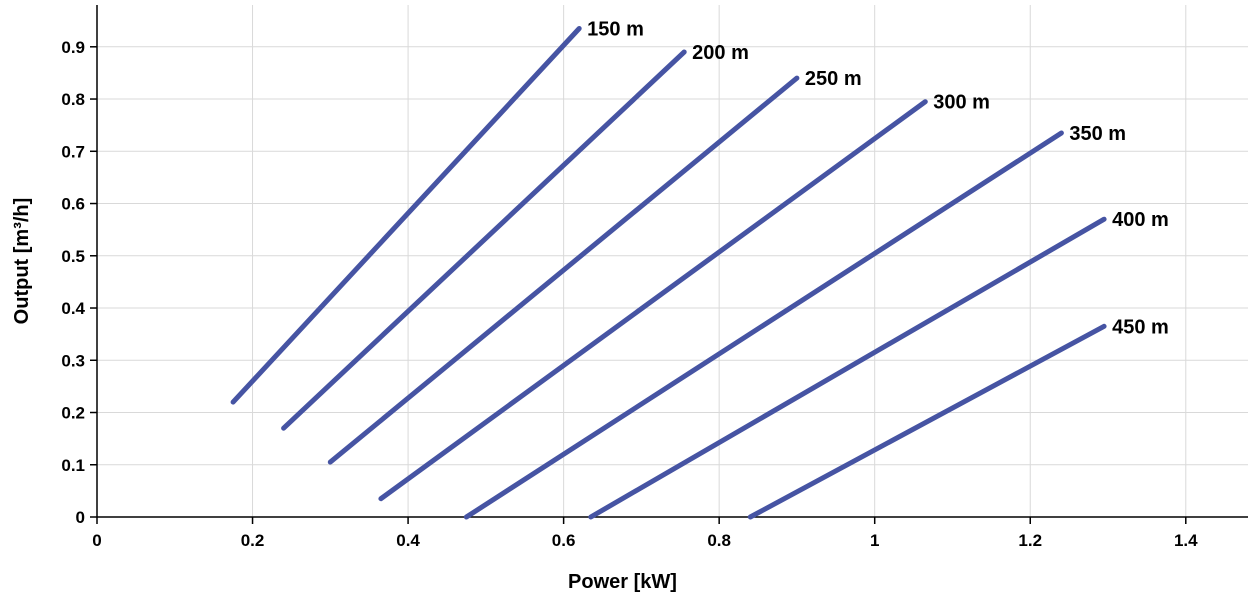  I want to click on y-tick-label: 0.5, so click(73, 256).